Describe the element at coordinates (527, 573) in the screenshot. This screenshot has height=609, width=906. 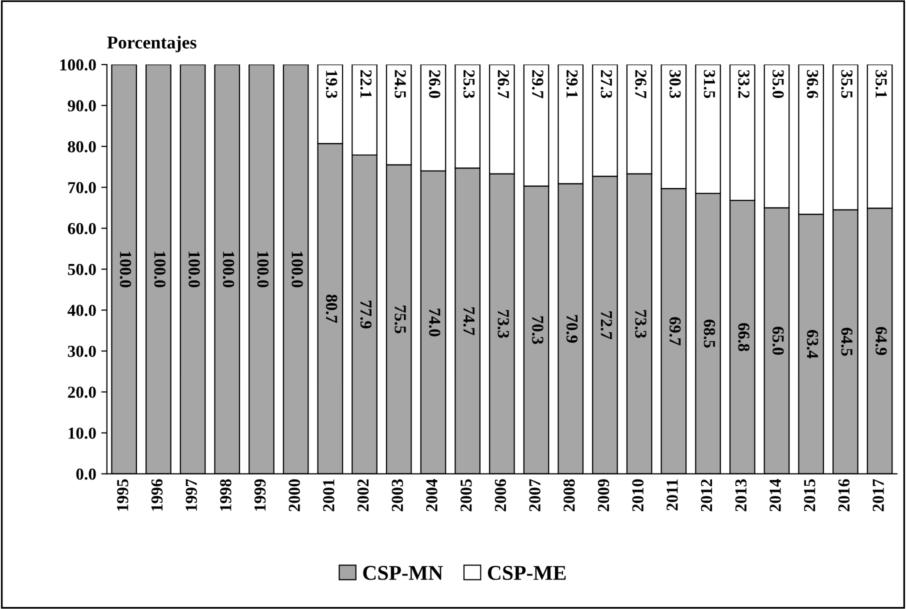
I see `legend-label: CSP-ME` at that location.